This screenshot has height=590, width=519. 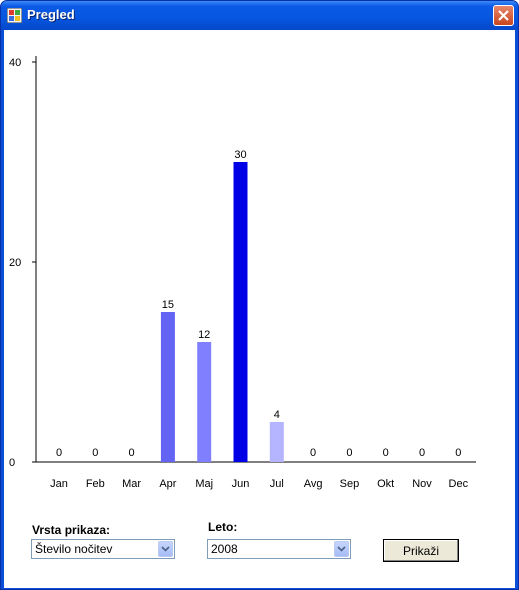 What do you see at coordinates (15, 263) in the screenshot?
I see `y-tick-label: 20` at bounding box center [15, 263].